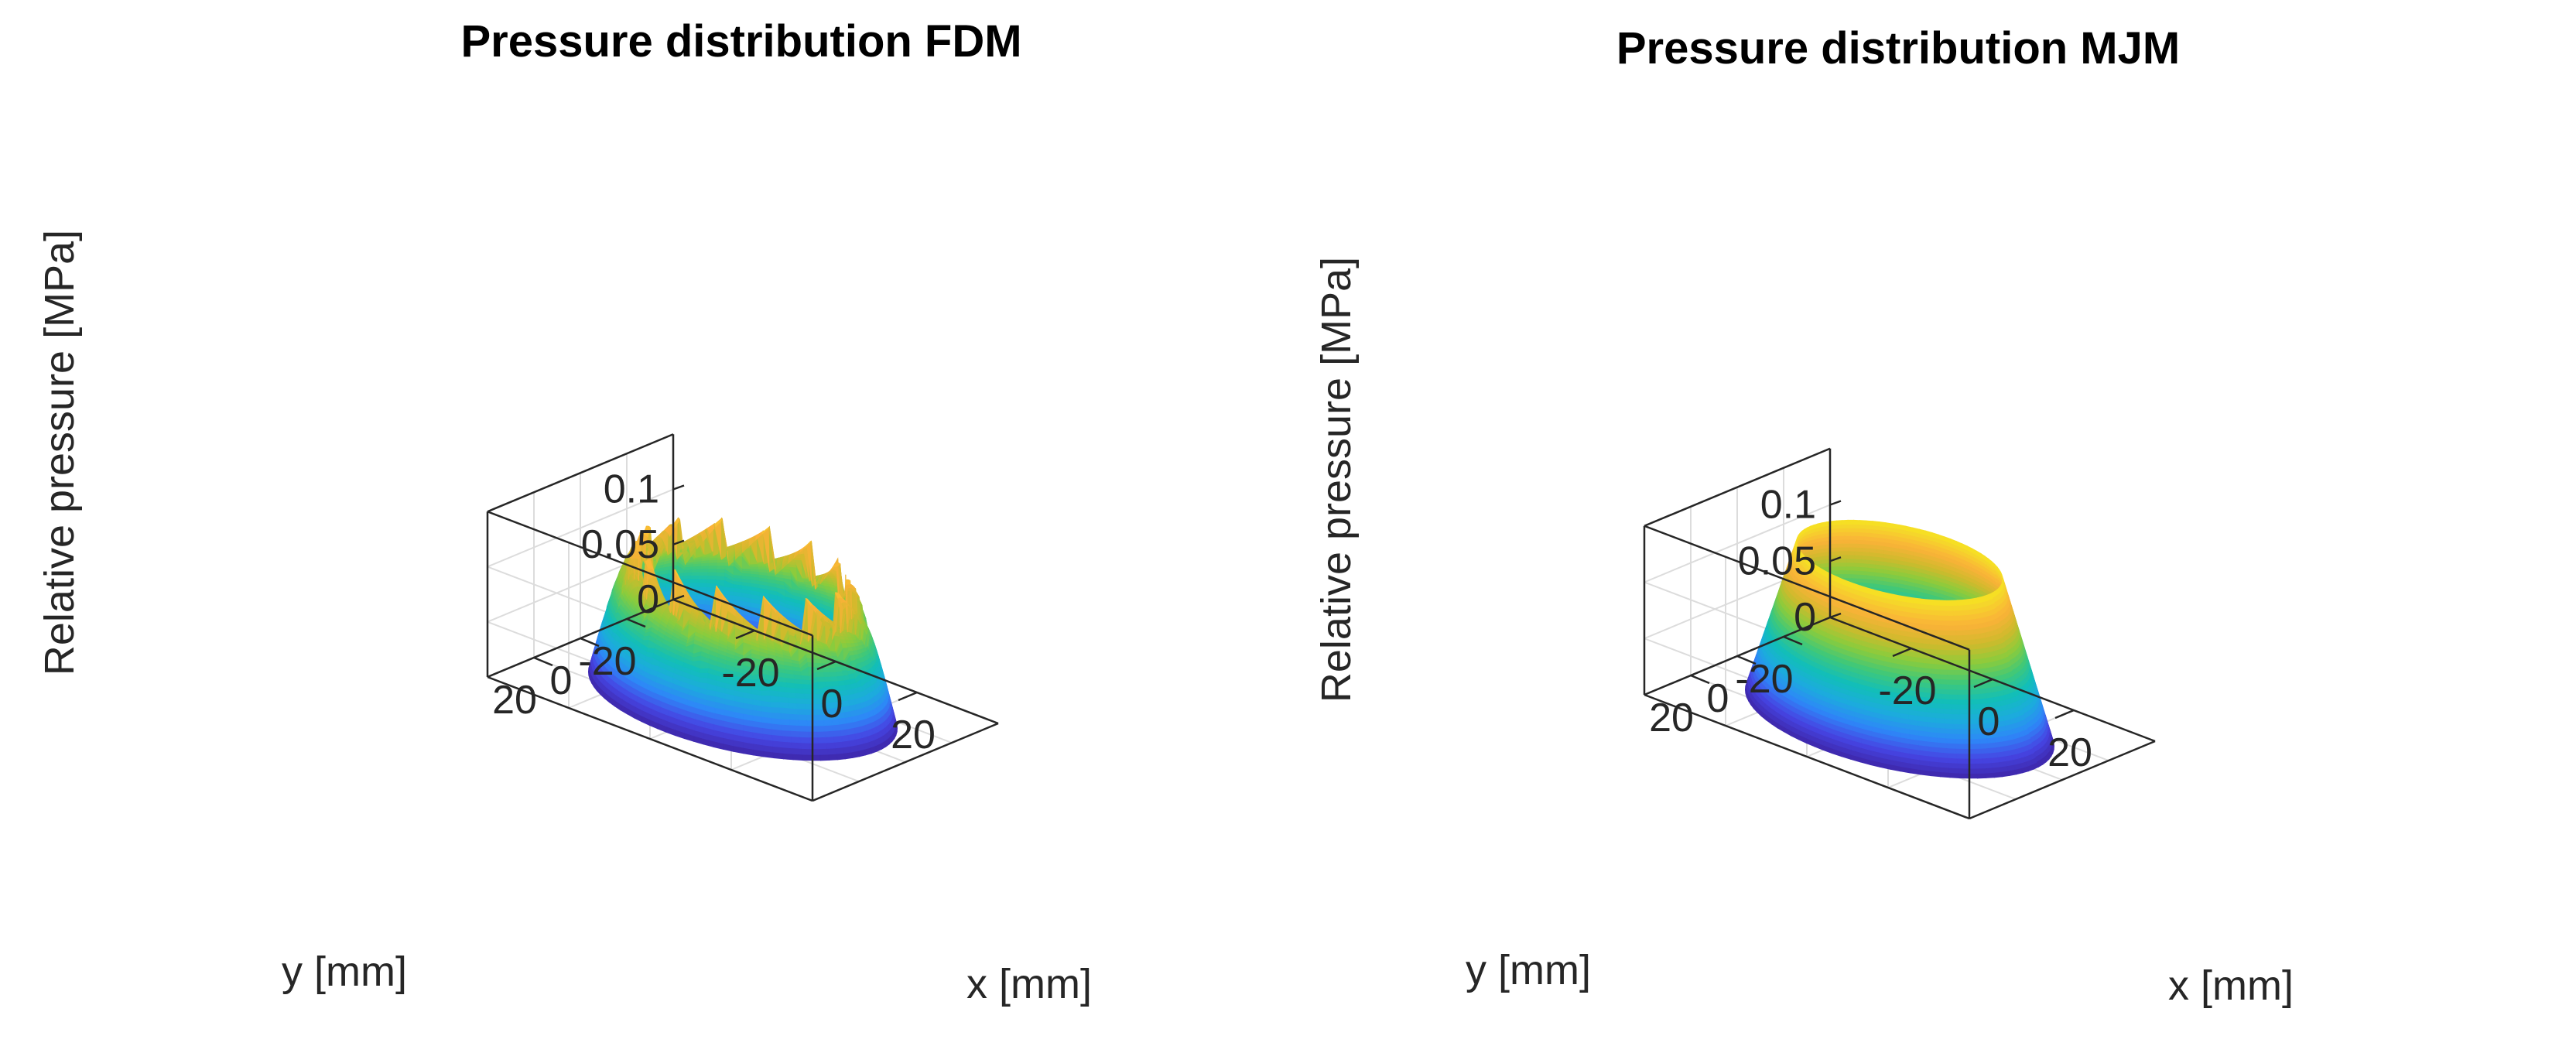 The height and width of the screenshot is (1053, 2576). What do you see at coordinates (344, 972) in the screenshot?
I see `y-axis-label: y [mm]` at bounding box center [344, 972].